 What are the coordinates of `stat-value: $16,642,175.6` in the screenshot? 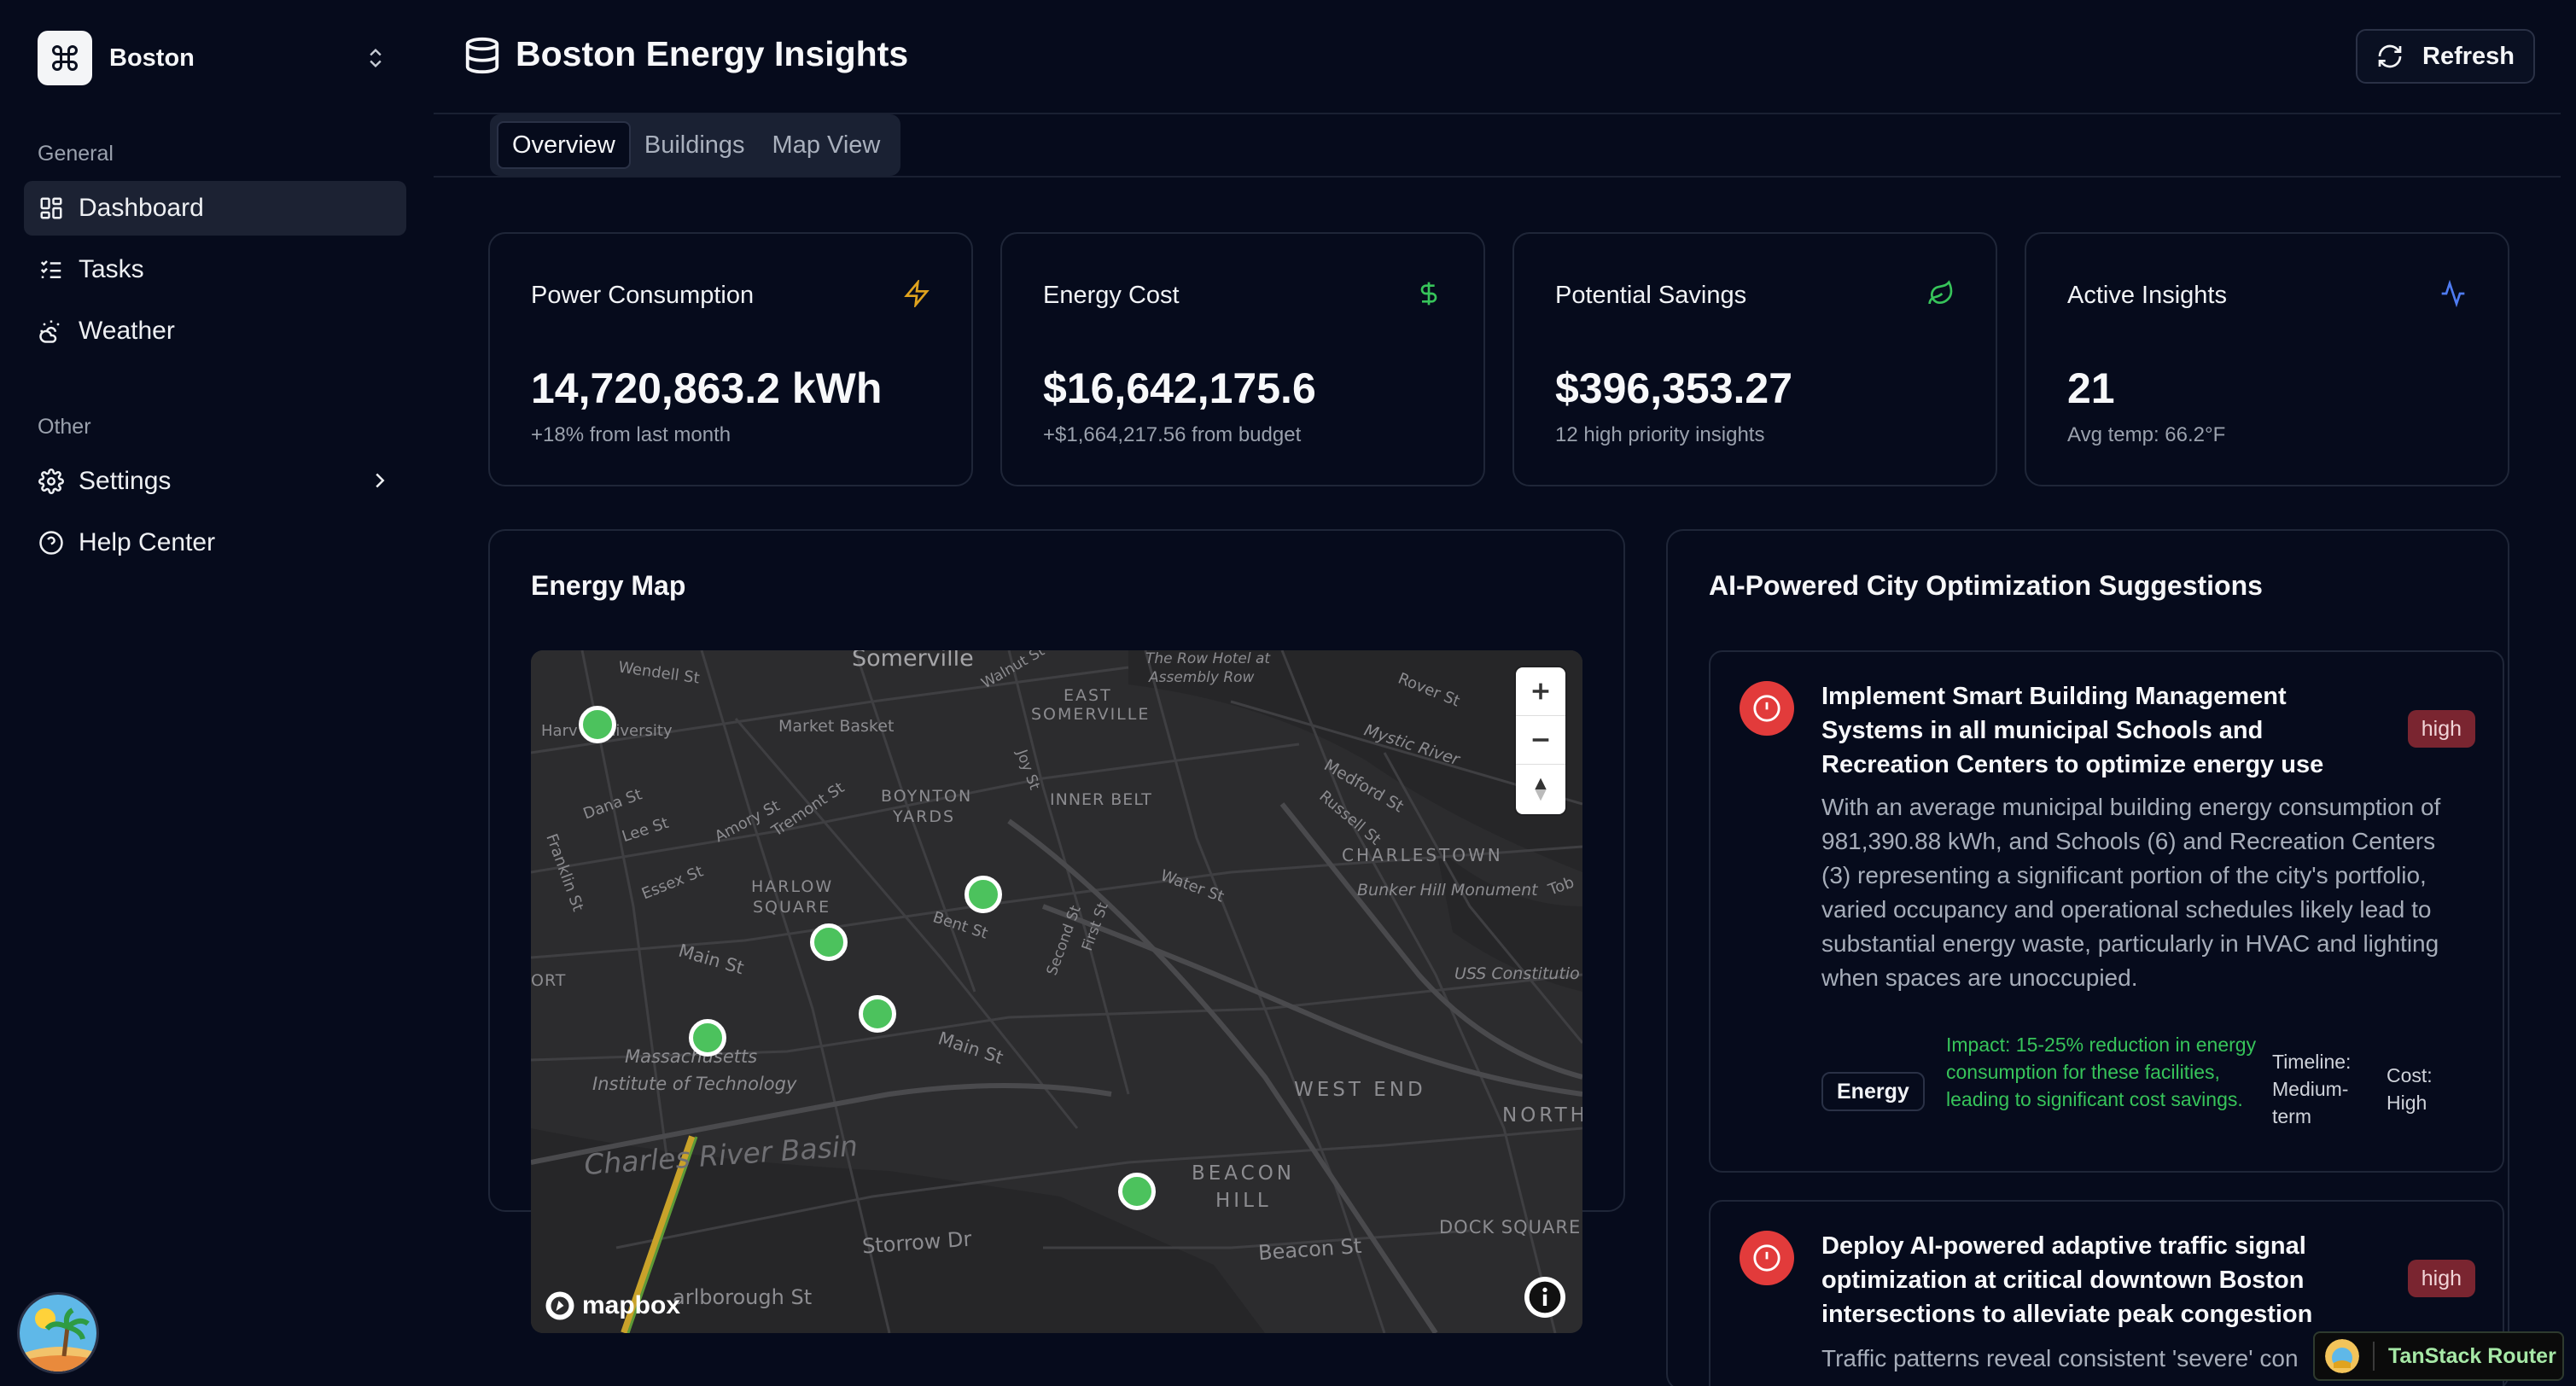 It's located at (1179, 388).